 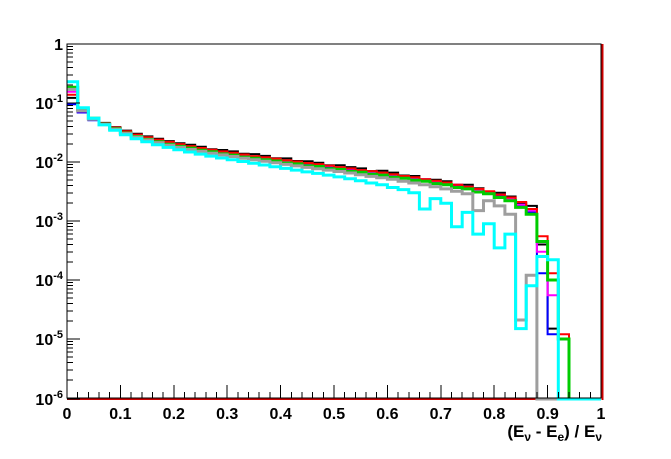 I want to click on x-axis-label: 0.4, so click(x=280, y=414).